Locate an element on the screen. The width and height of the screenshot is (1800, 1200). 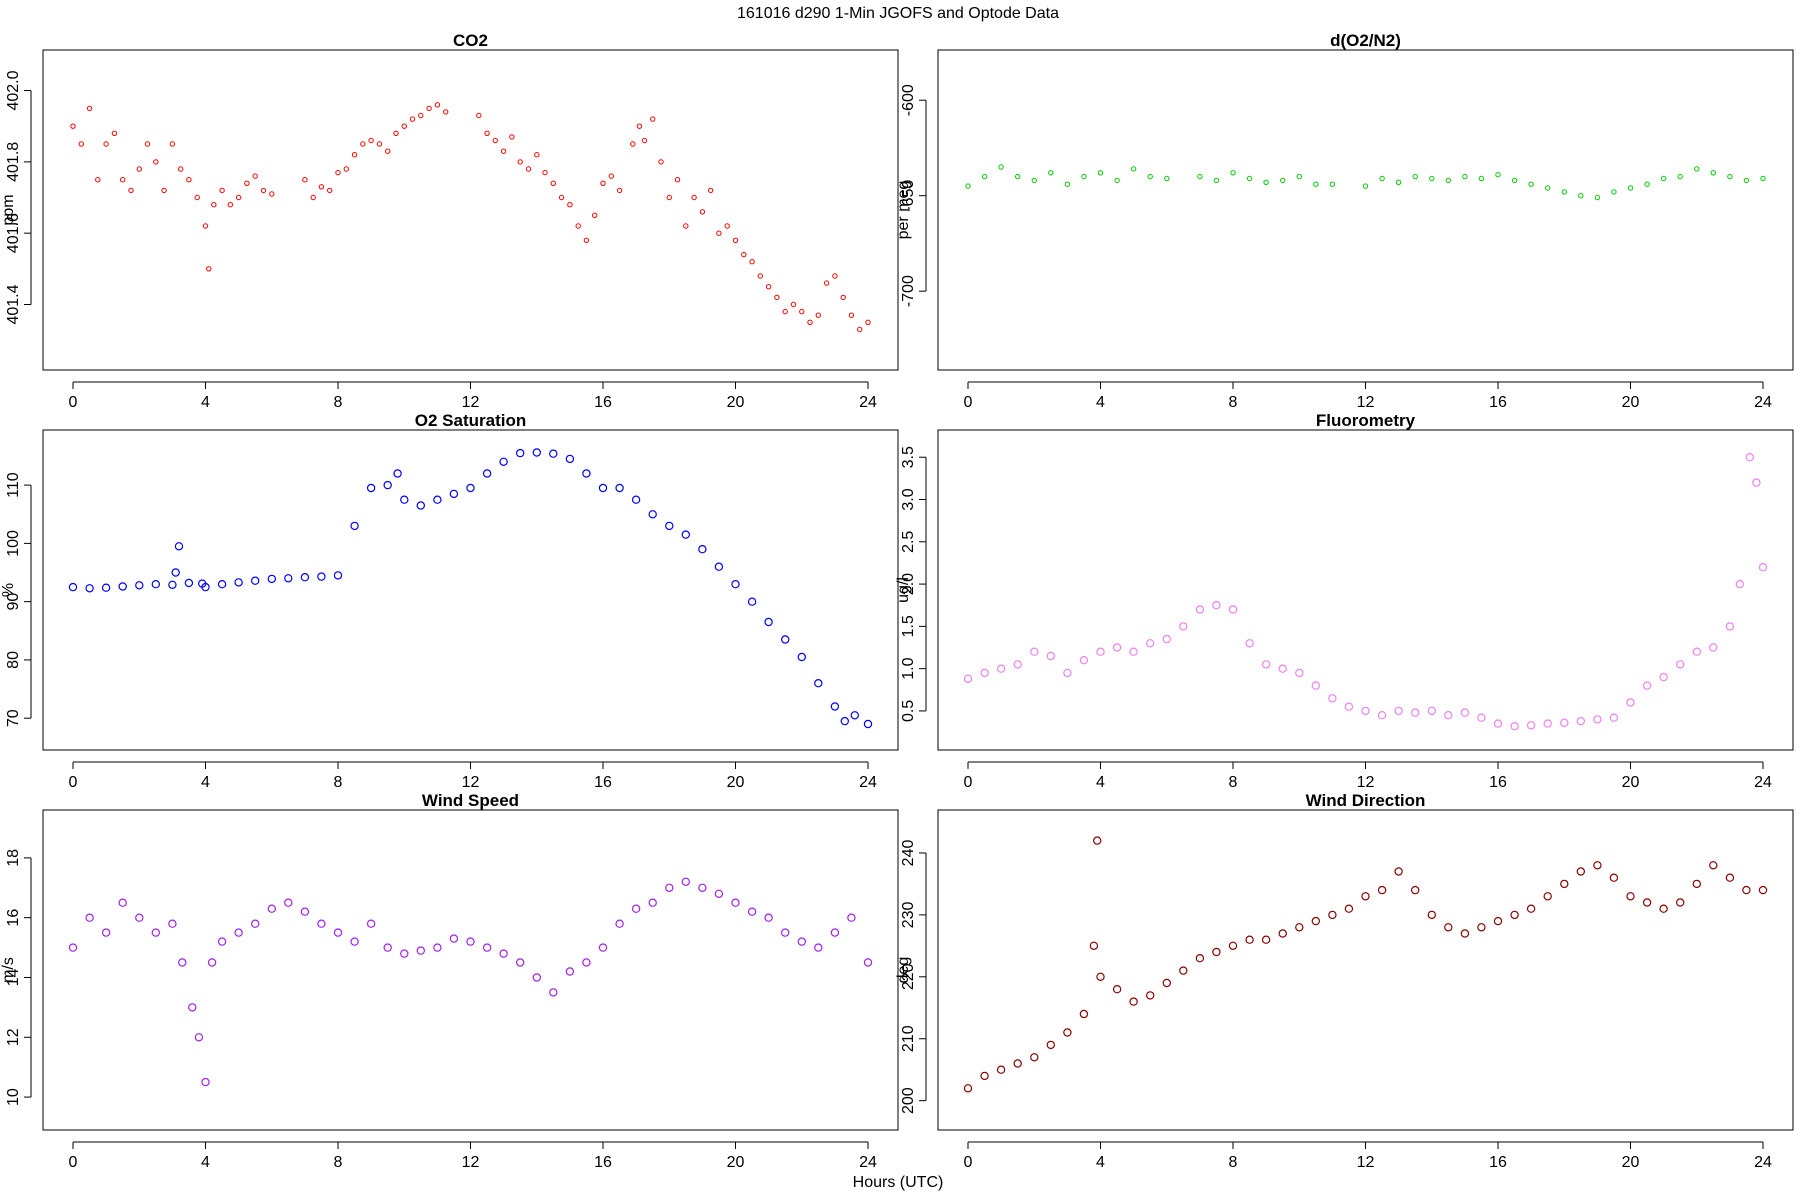
x-axis-label: Hours (UTC) is located at coordinates (898, 1182).